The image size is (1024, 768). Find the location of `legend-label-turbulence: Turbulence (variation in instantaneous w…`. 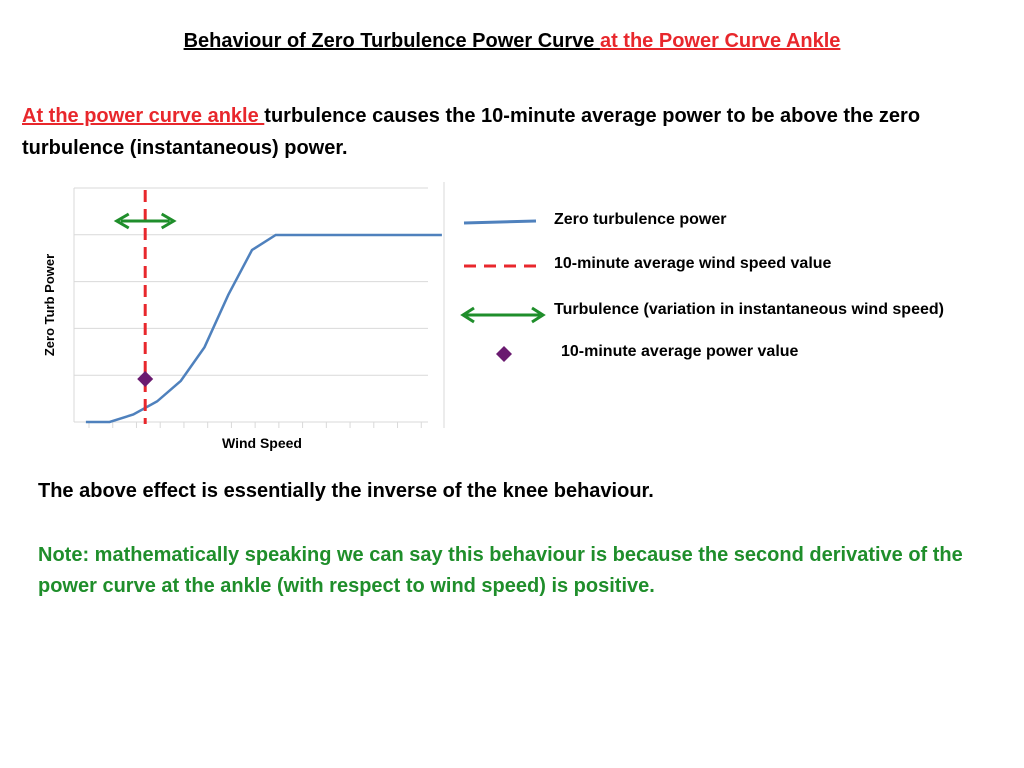

legend-label-turbulence: Turbulence (variation in instantaneous w… is located at coordinates (749, 309).